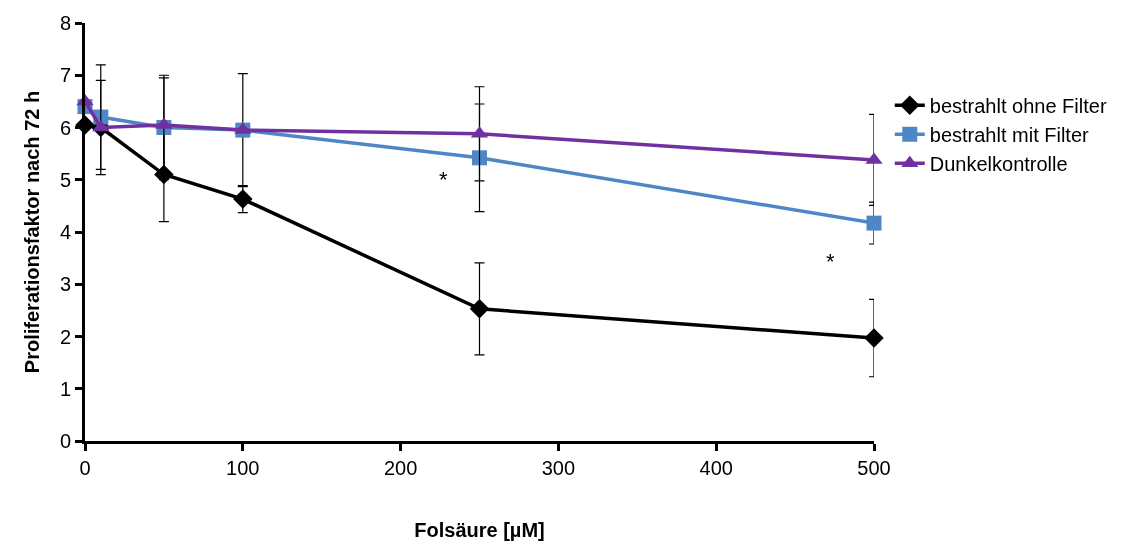 This screenshot has height=550, width=1125. Describe the element at coordinates (65, 127) in the screenshot. I see `y-tick-label: 6` at that location.